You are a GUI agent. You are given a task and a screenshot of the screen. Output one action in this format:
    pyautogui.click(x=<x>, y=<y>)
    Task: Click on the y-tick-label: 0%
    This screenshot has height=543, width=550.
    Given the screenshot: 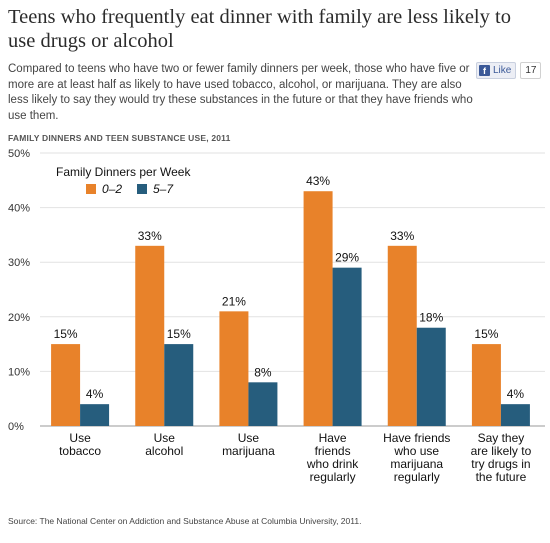 What is the action you would take?
    pyautogui.click(x=16, y=427)
    